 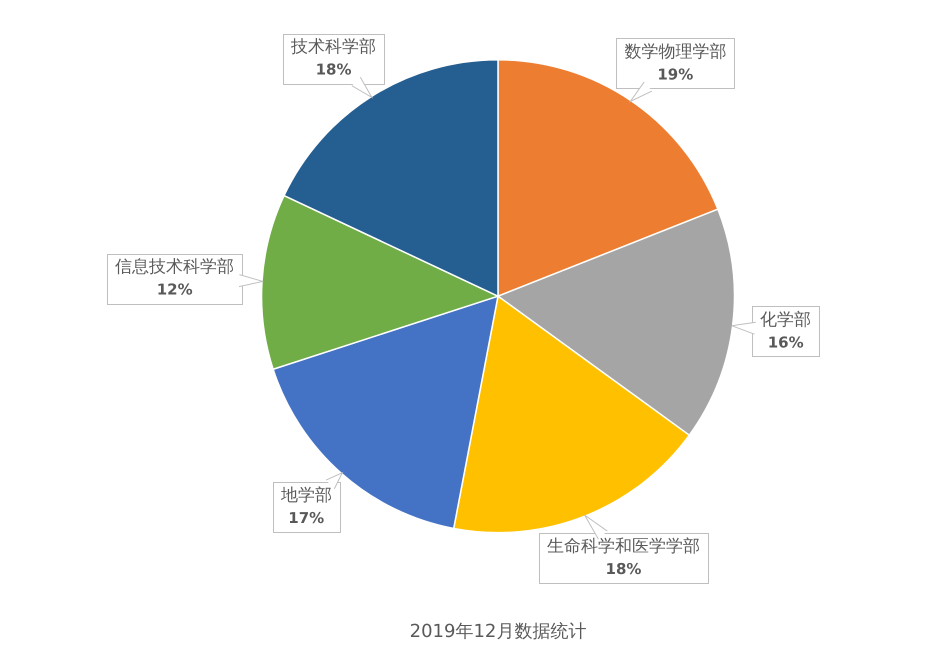 I want to click on slice-label: 技术科学部, so click(x=333, y=46).